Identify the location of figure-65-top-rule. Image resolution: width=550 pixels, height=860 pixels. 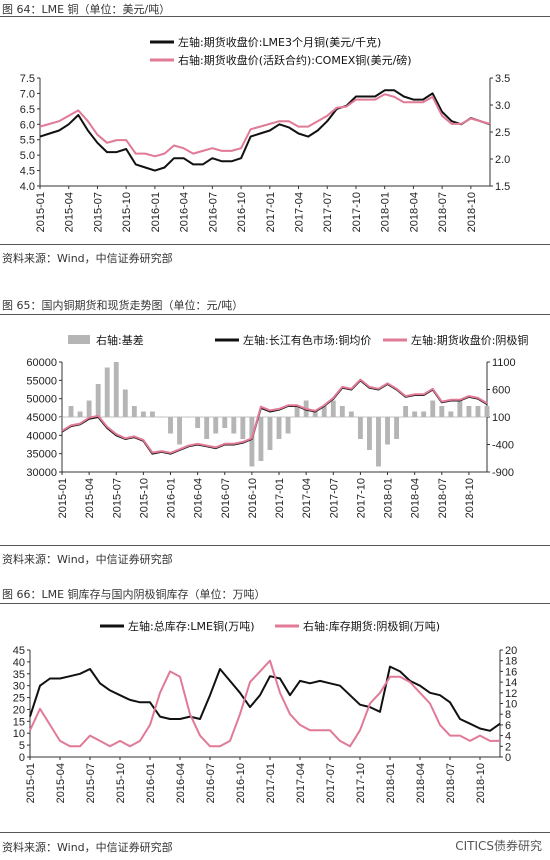
(275, 314).